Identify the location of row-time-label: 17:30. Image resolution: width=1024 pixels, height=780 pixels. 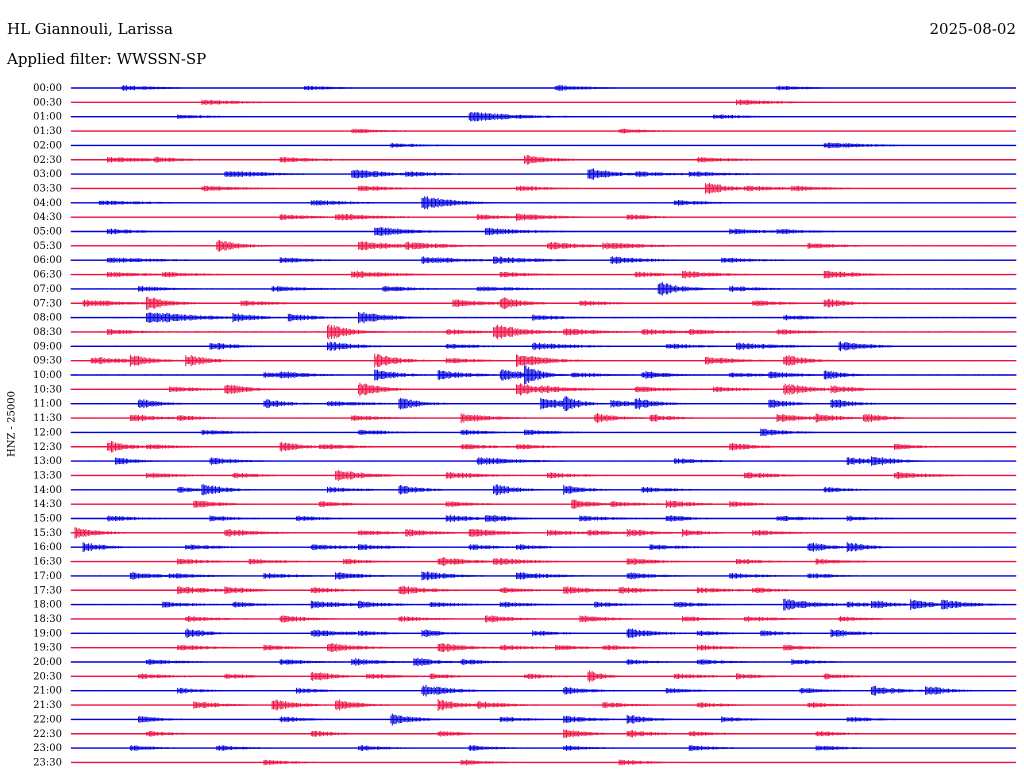
(47, 590).